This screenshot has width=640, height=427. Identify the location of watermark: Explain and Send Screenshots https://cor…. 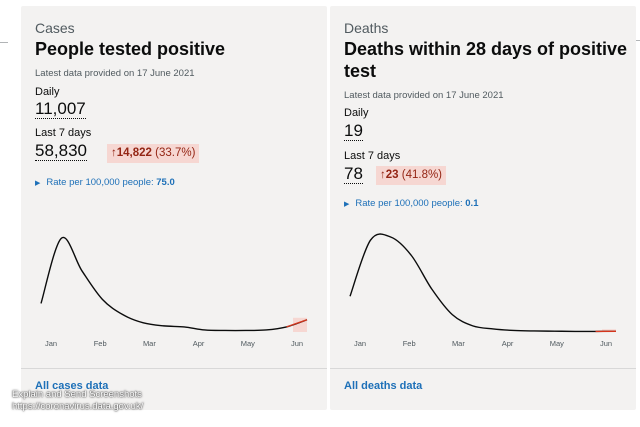
(77, 401).